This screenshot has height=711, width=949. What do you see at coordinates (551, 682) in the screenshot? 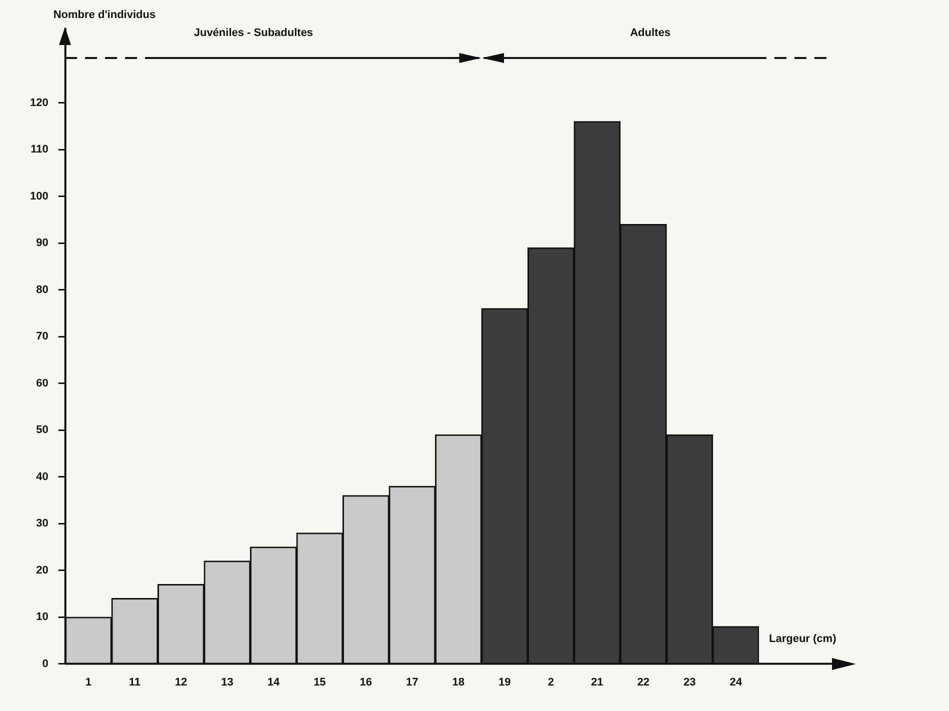
I see `x-tick-label: 2` at bounding box center [551, 682].